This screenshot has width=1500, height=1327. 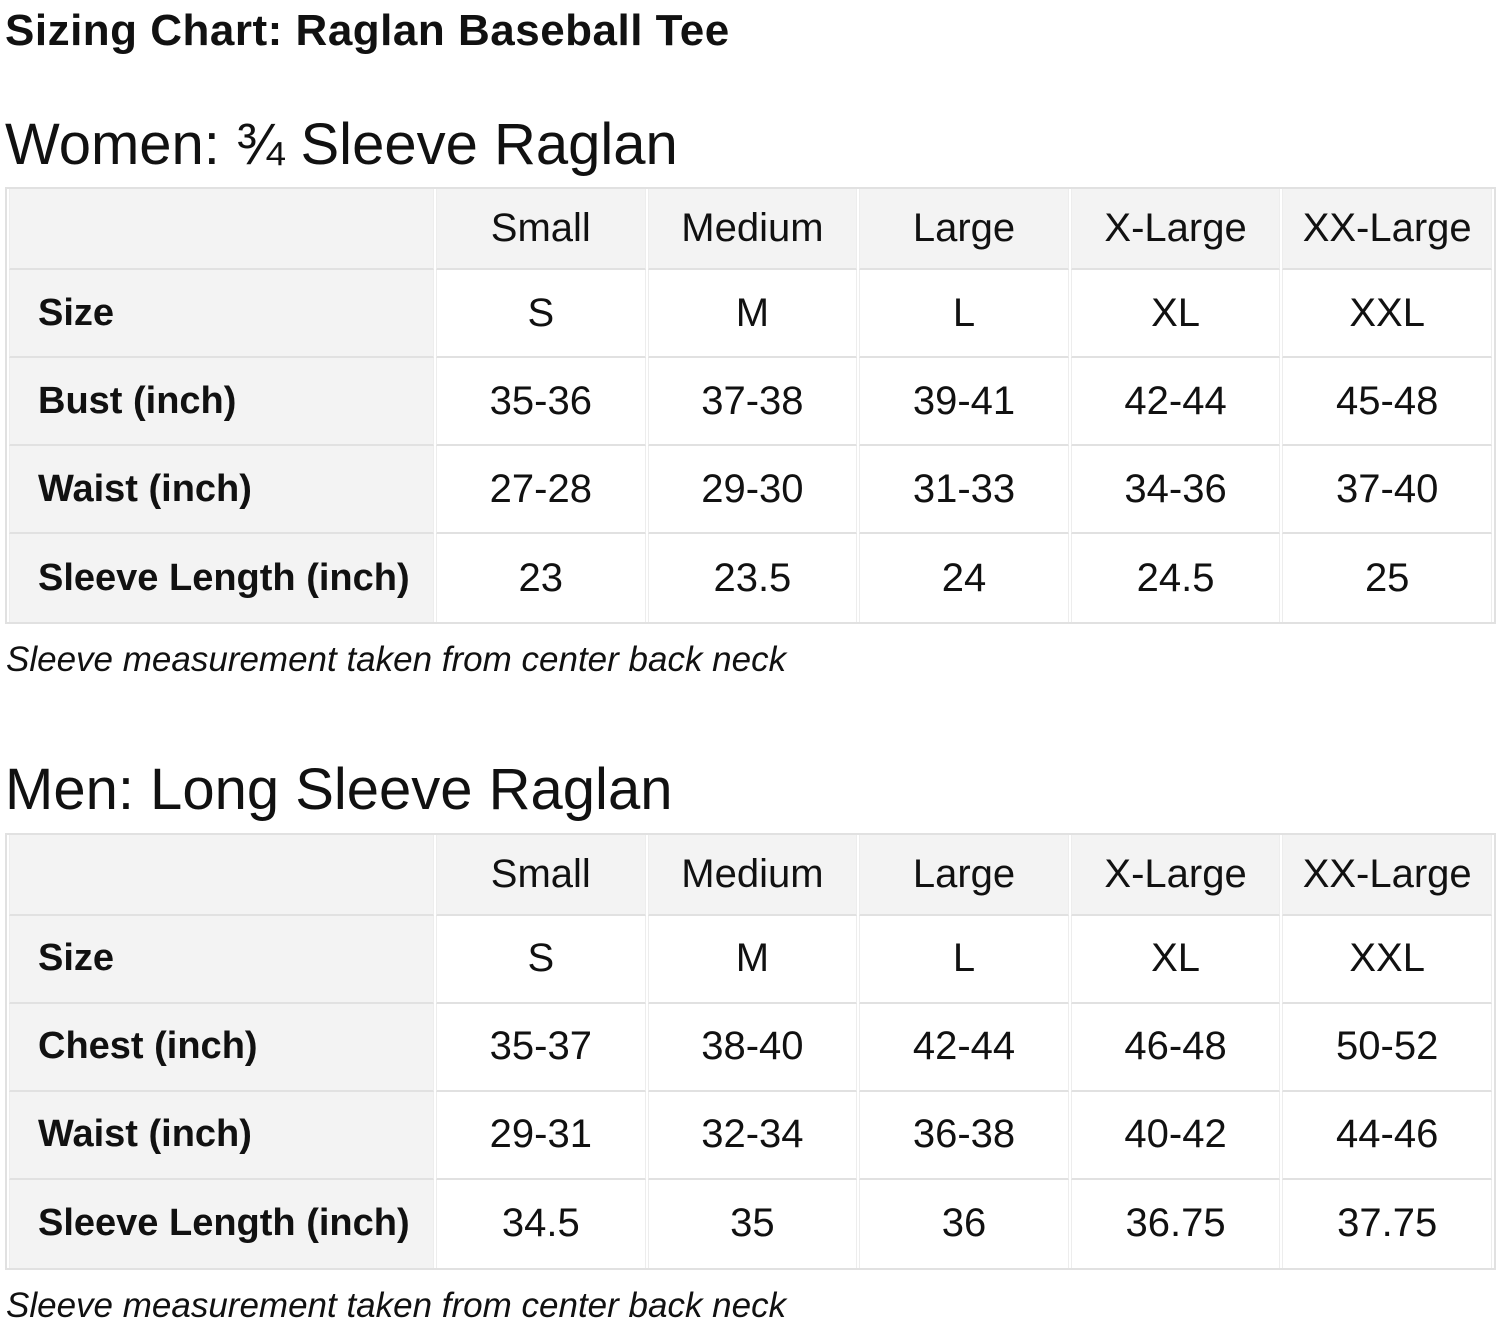 I want to click on measurement-value-cell: 44-46, so click(x=1387, y=1135).